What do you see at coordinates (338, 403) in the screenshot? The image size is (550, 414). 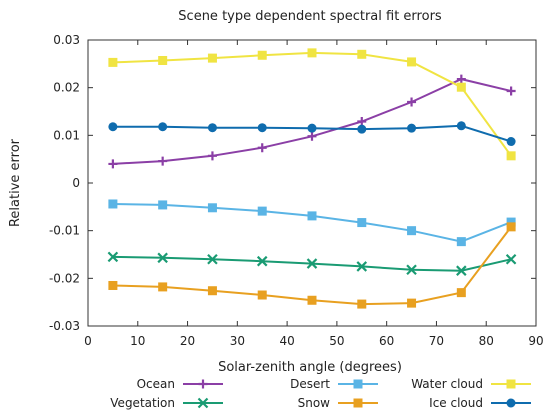 I see `legend-item-snow: Snow` at bounding box center [338, 403].